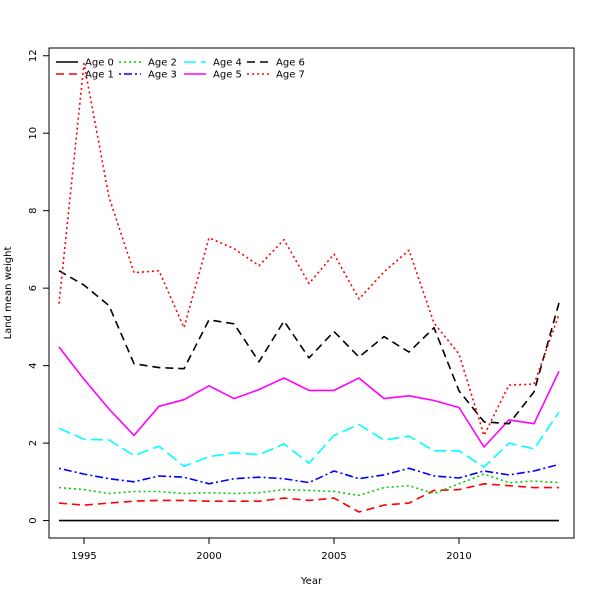  I want to click on legend-label: Age 3, so click(162, 75).